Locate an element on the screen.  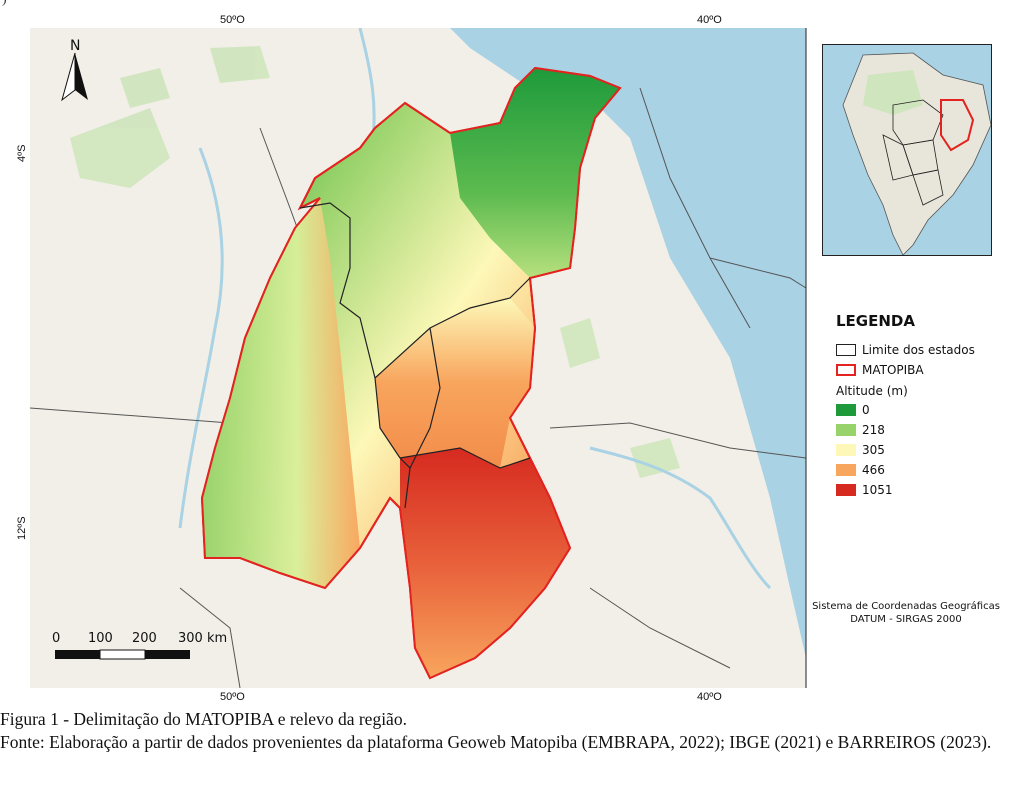
scale-label-200: 200 is located at coordinates (144, 638).